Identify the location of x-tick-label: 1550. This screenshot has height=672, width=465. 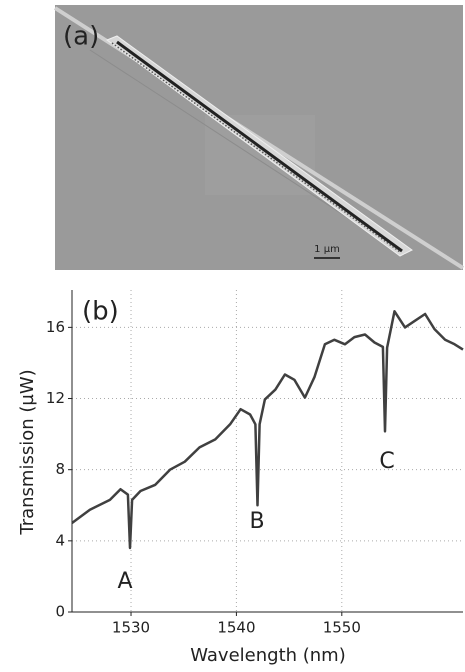
(342, 628).